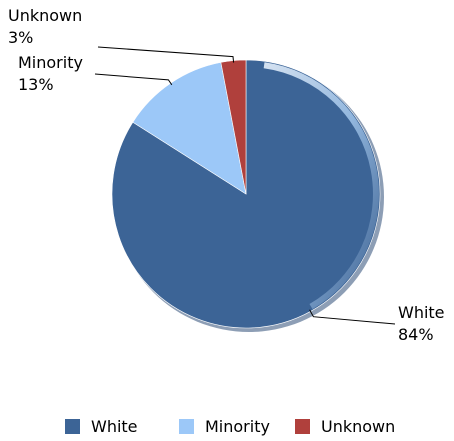 The width and height of the screenshot is (454, 441). What do you see at coordinates (416, 334) in the screenshot?
I see `data-label-value-white: 84%` at bounding box center [416, 334].